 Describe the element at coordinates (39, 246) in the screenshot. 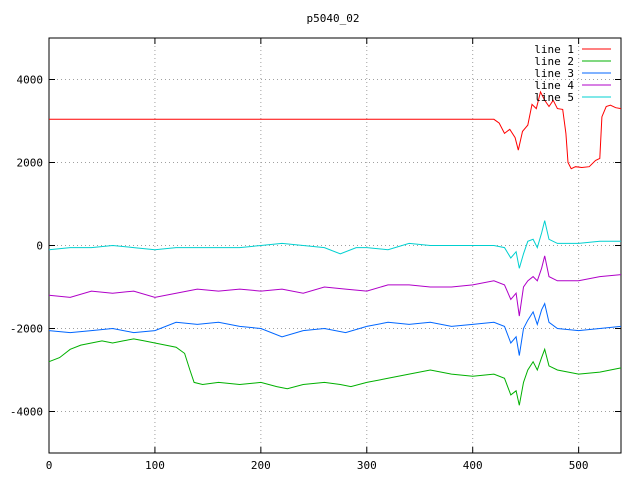

I see `y-tick-label: 0` at that location.